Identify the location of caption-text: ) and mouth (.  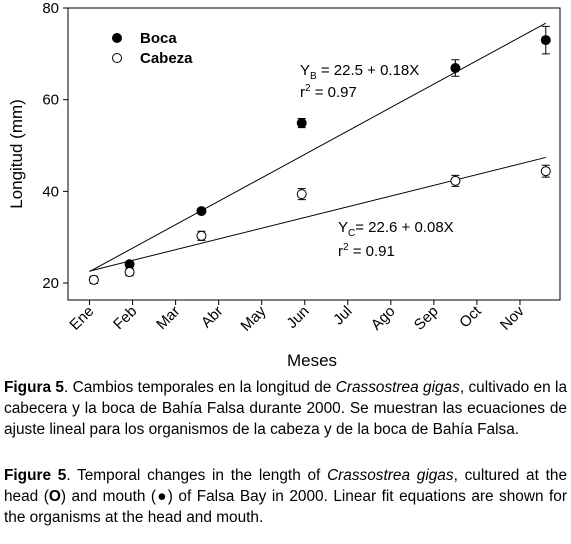
(108, 496).